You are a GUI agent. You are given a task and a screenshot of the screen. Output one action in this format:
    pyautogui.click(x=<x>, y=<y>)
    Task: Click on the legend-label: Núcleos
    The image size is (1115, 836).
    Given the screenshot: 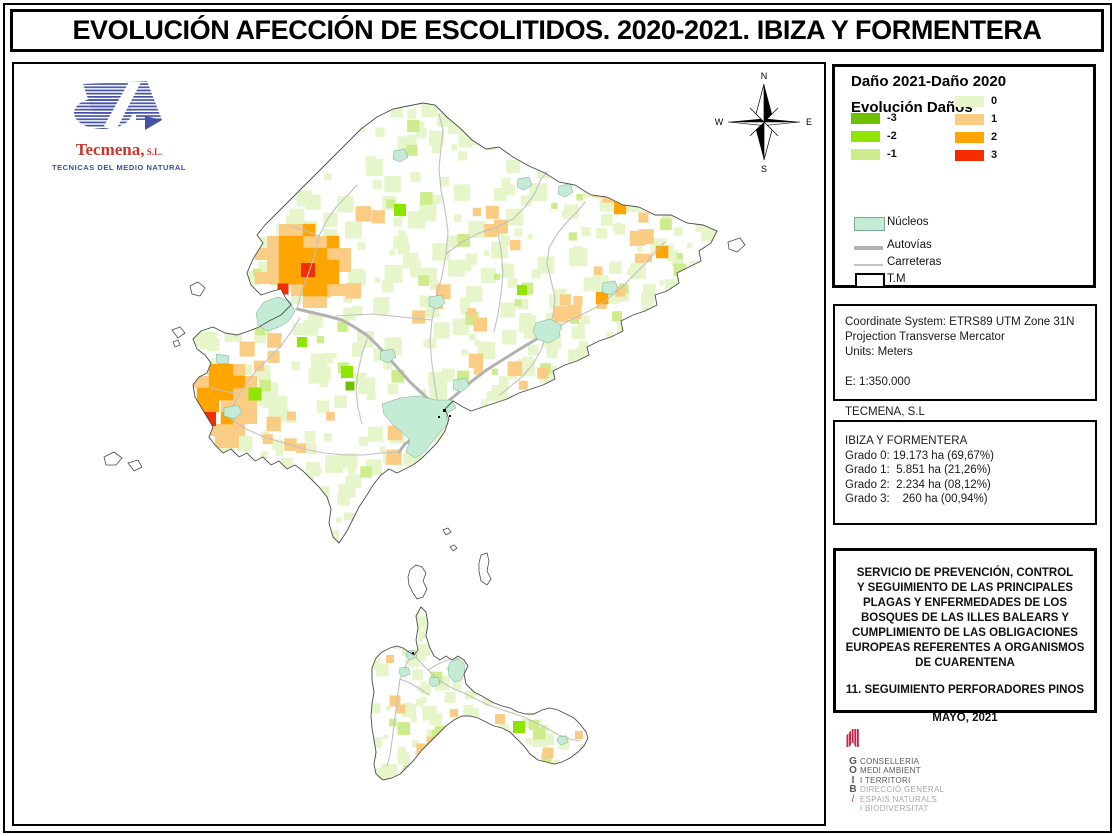 What is the action you would take?
    pyautogui.click(x=908, y=222)
    